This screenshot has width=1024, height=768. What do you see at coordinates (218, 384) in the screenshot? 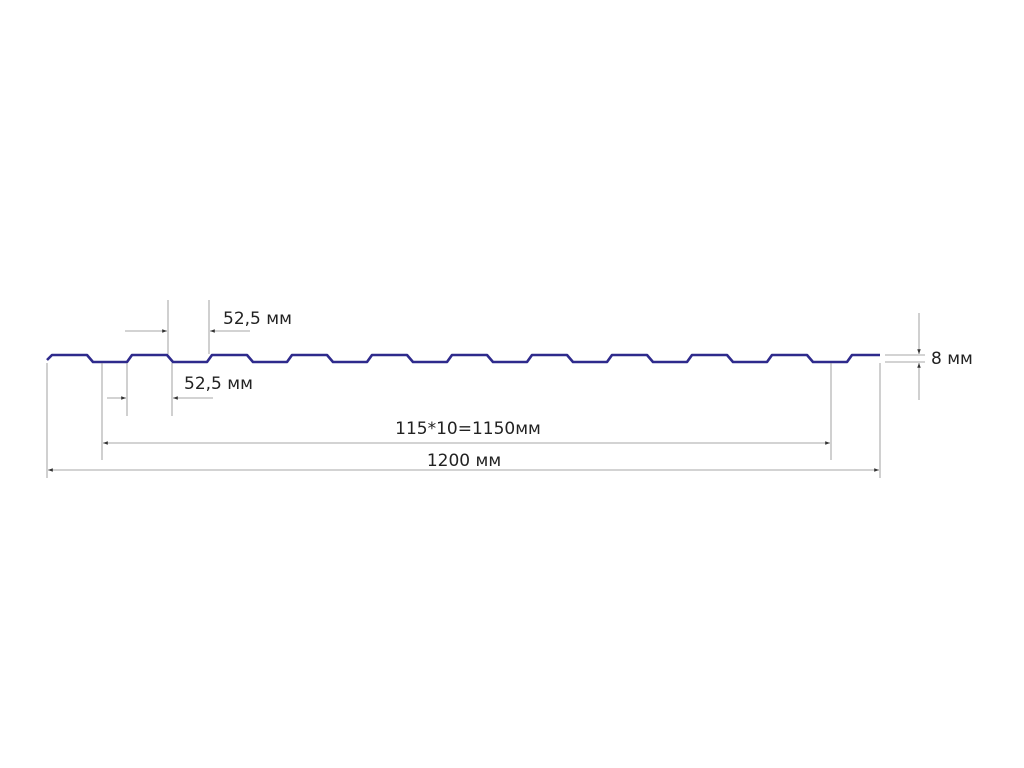
I see `bottom-pitch-label: 52,5 мм` at bounding box center [218, 384].